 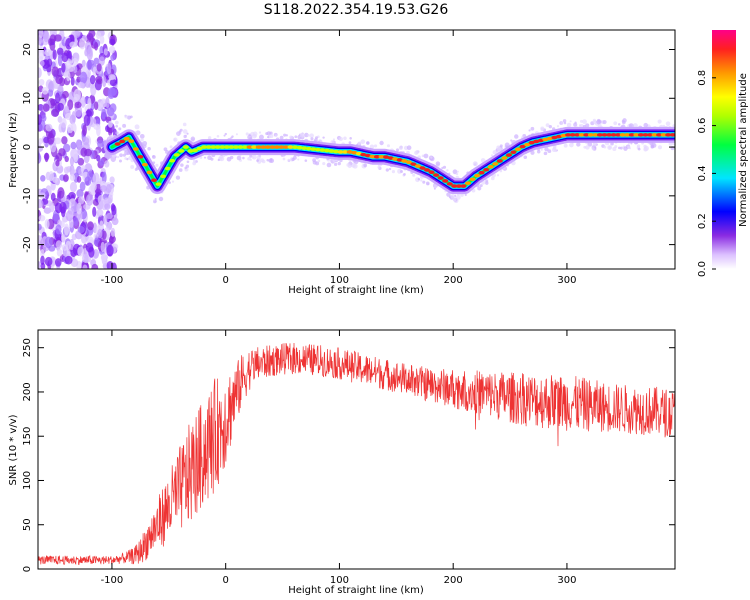 What do you see at coordinates (13, 150) in the screenshot?
I see `spectrogram-y-axis-label: Frequency (Hz)` at bounding box center [13, 150].